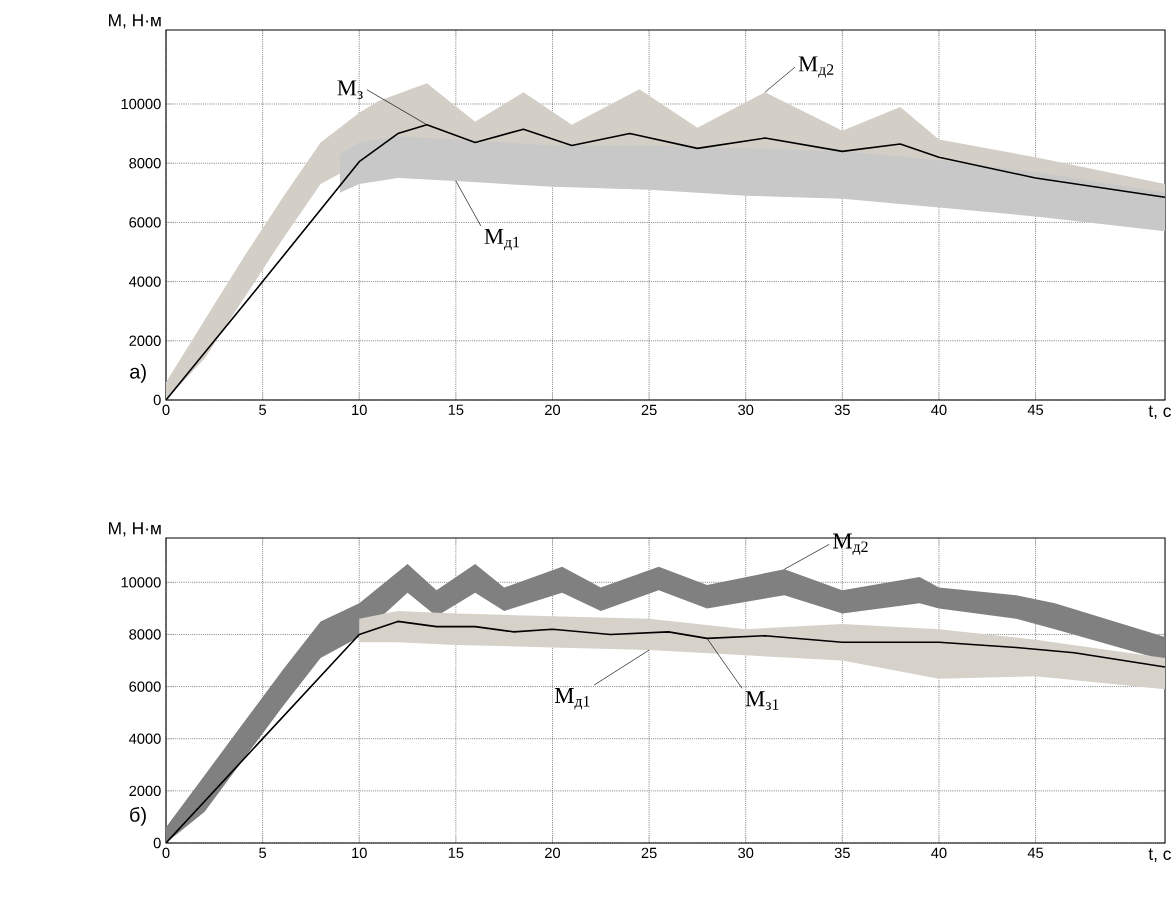 The height and width of the screenshot is (903, 1176). Describe the element at coordinates (762, 700) in the screenshot. I see `annotation: M$_{з1}$` at that location.